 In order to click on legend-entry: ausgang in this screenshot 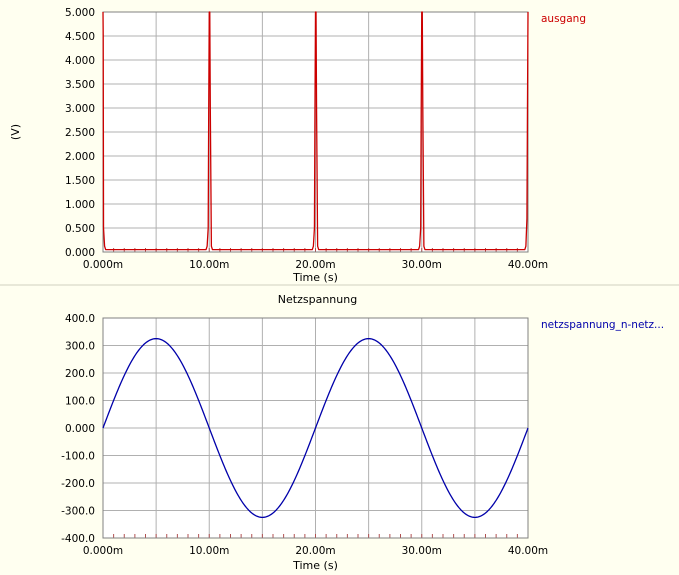, I will do `click(563, 19)`.